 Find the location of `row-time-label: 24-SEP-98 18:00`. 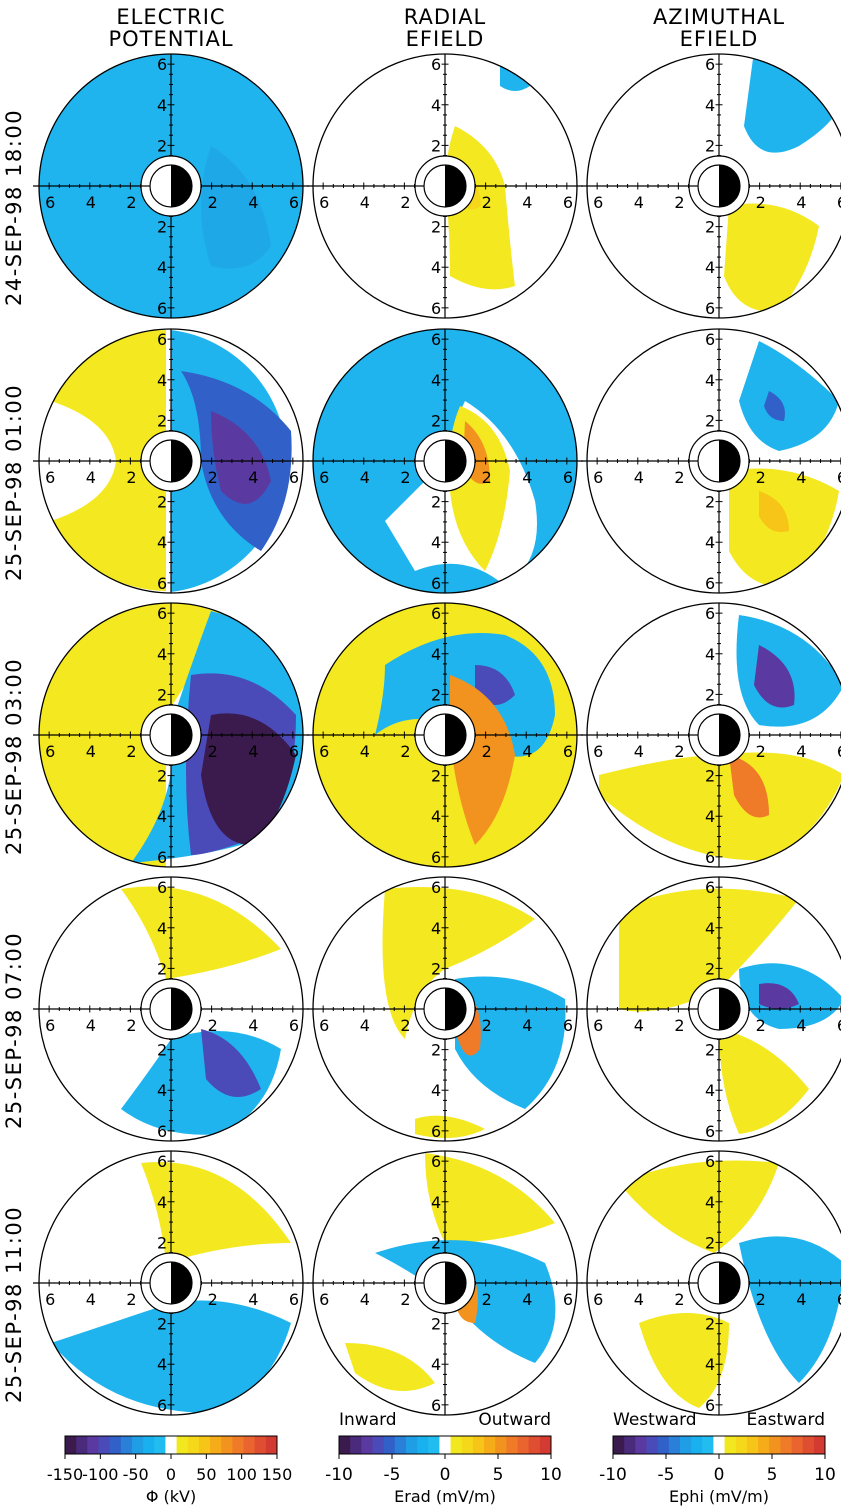

row-time-label: 24-SEP-98 18:00 is located at coordinates (14, 207).